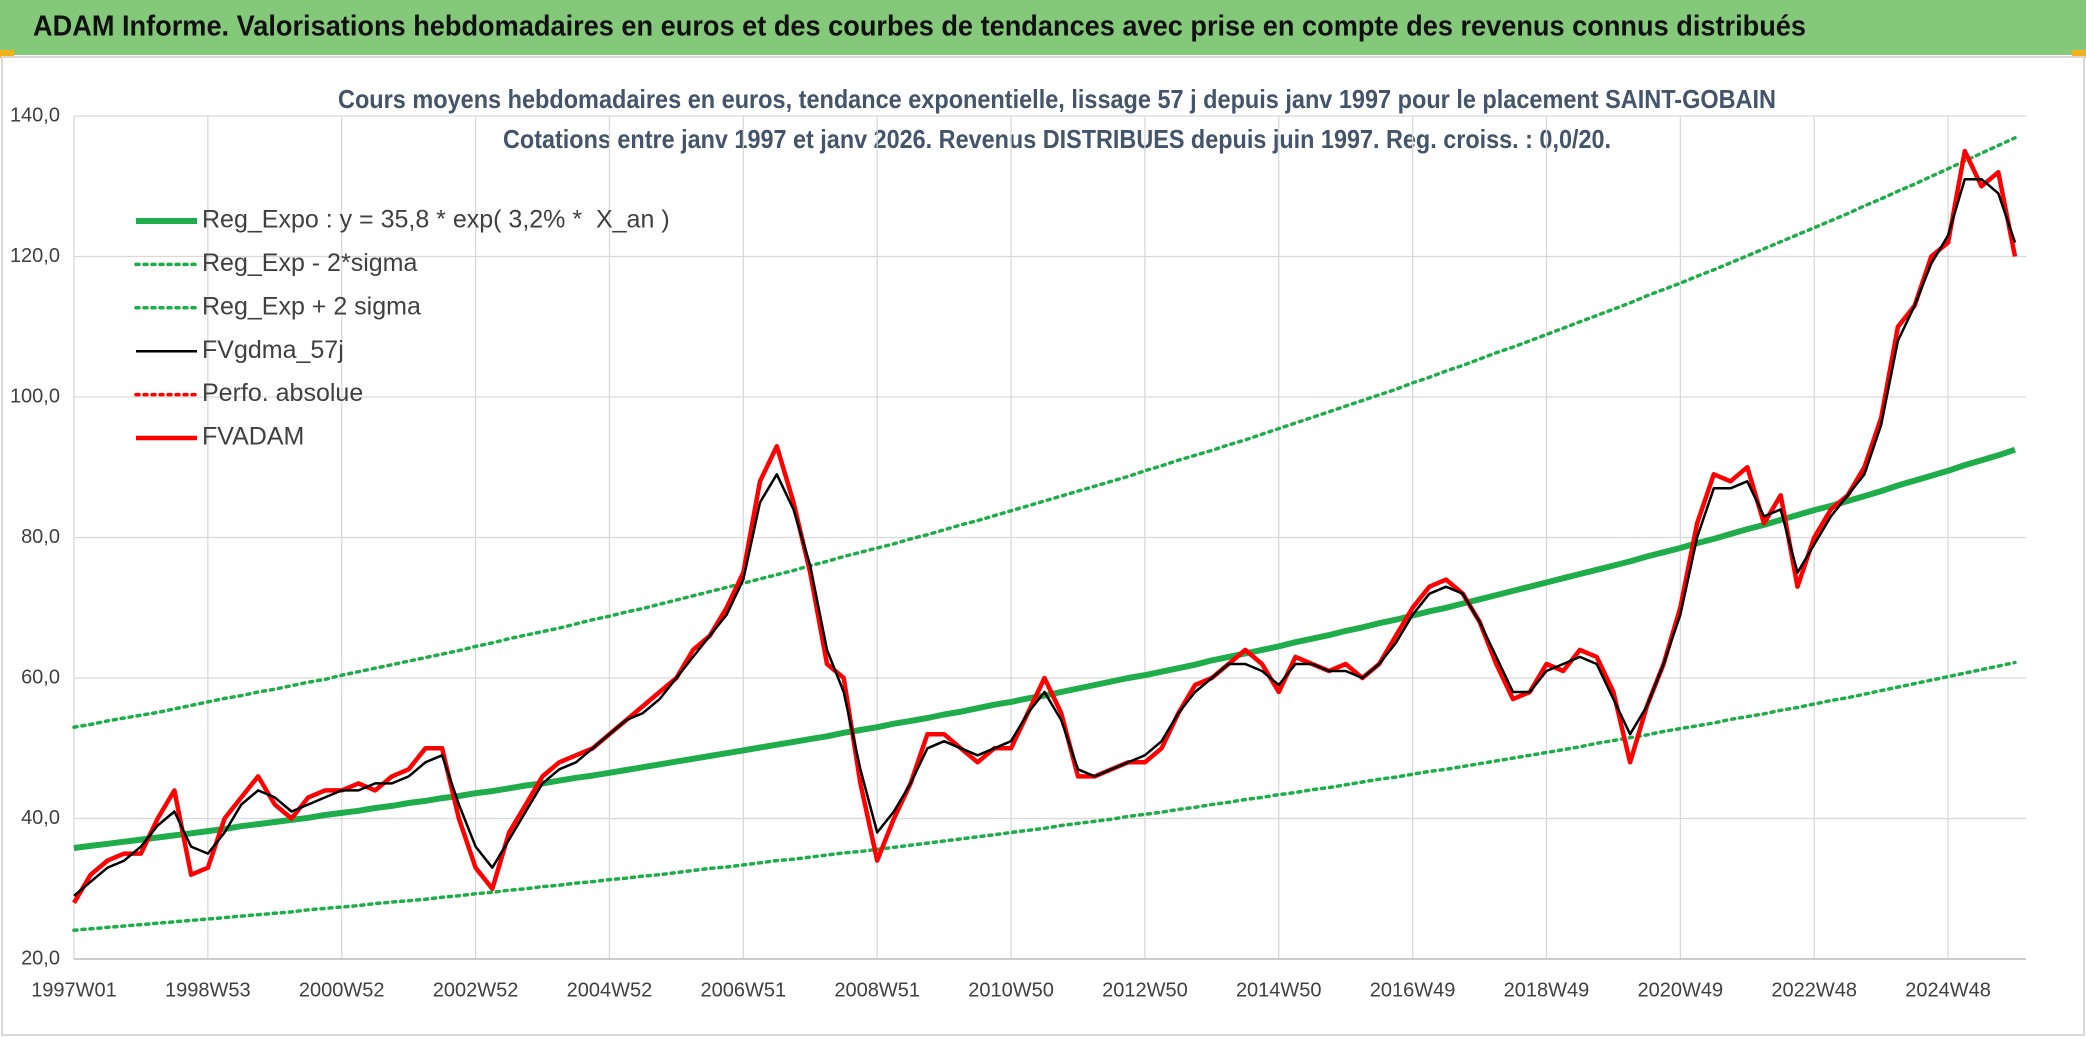 Image resolution: width=2086 pixels, height=1038 pixels. Describe the element at coordinates (40, 677) in the screenshot. I see `y-tick-label: 60,0` at that location.